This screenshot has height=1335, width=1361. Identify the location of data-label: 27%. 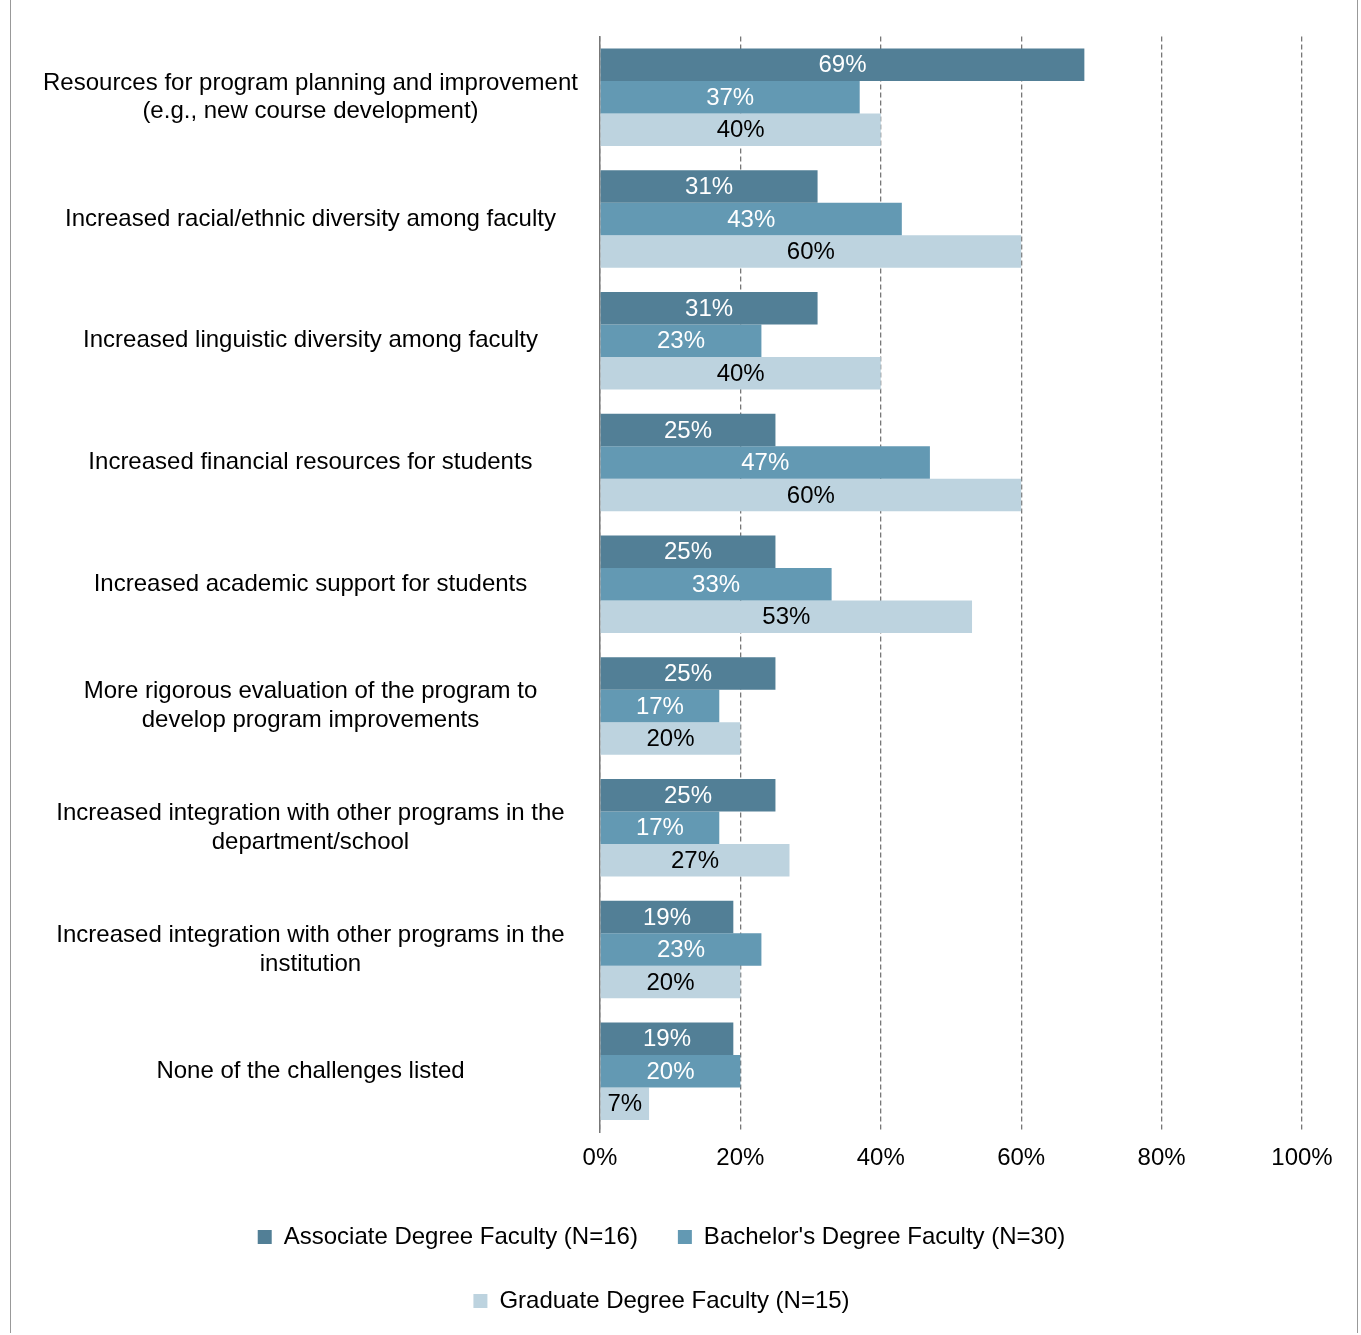
(695, 859).